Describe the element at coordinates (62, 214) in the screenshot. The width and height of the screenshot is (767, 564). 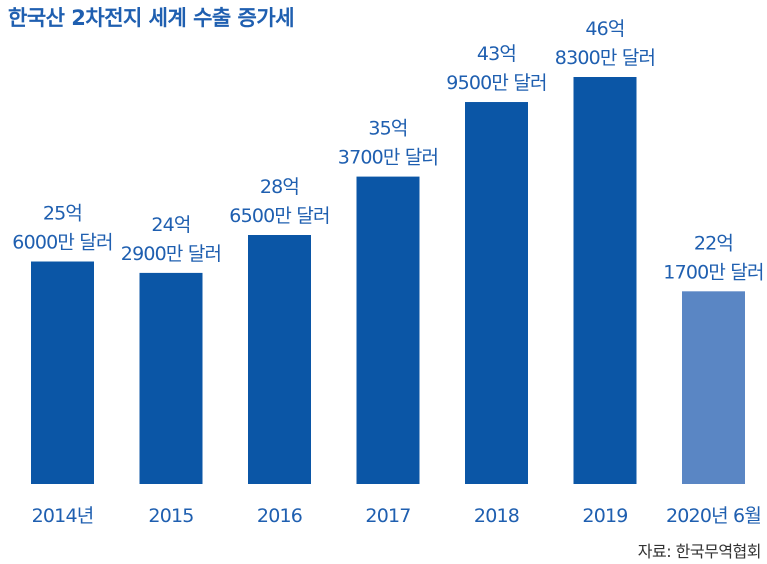
I see `data-label-eok-0: 25억` at that location.